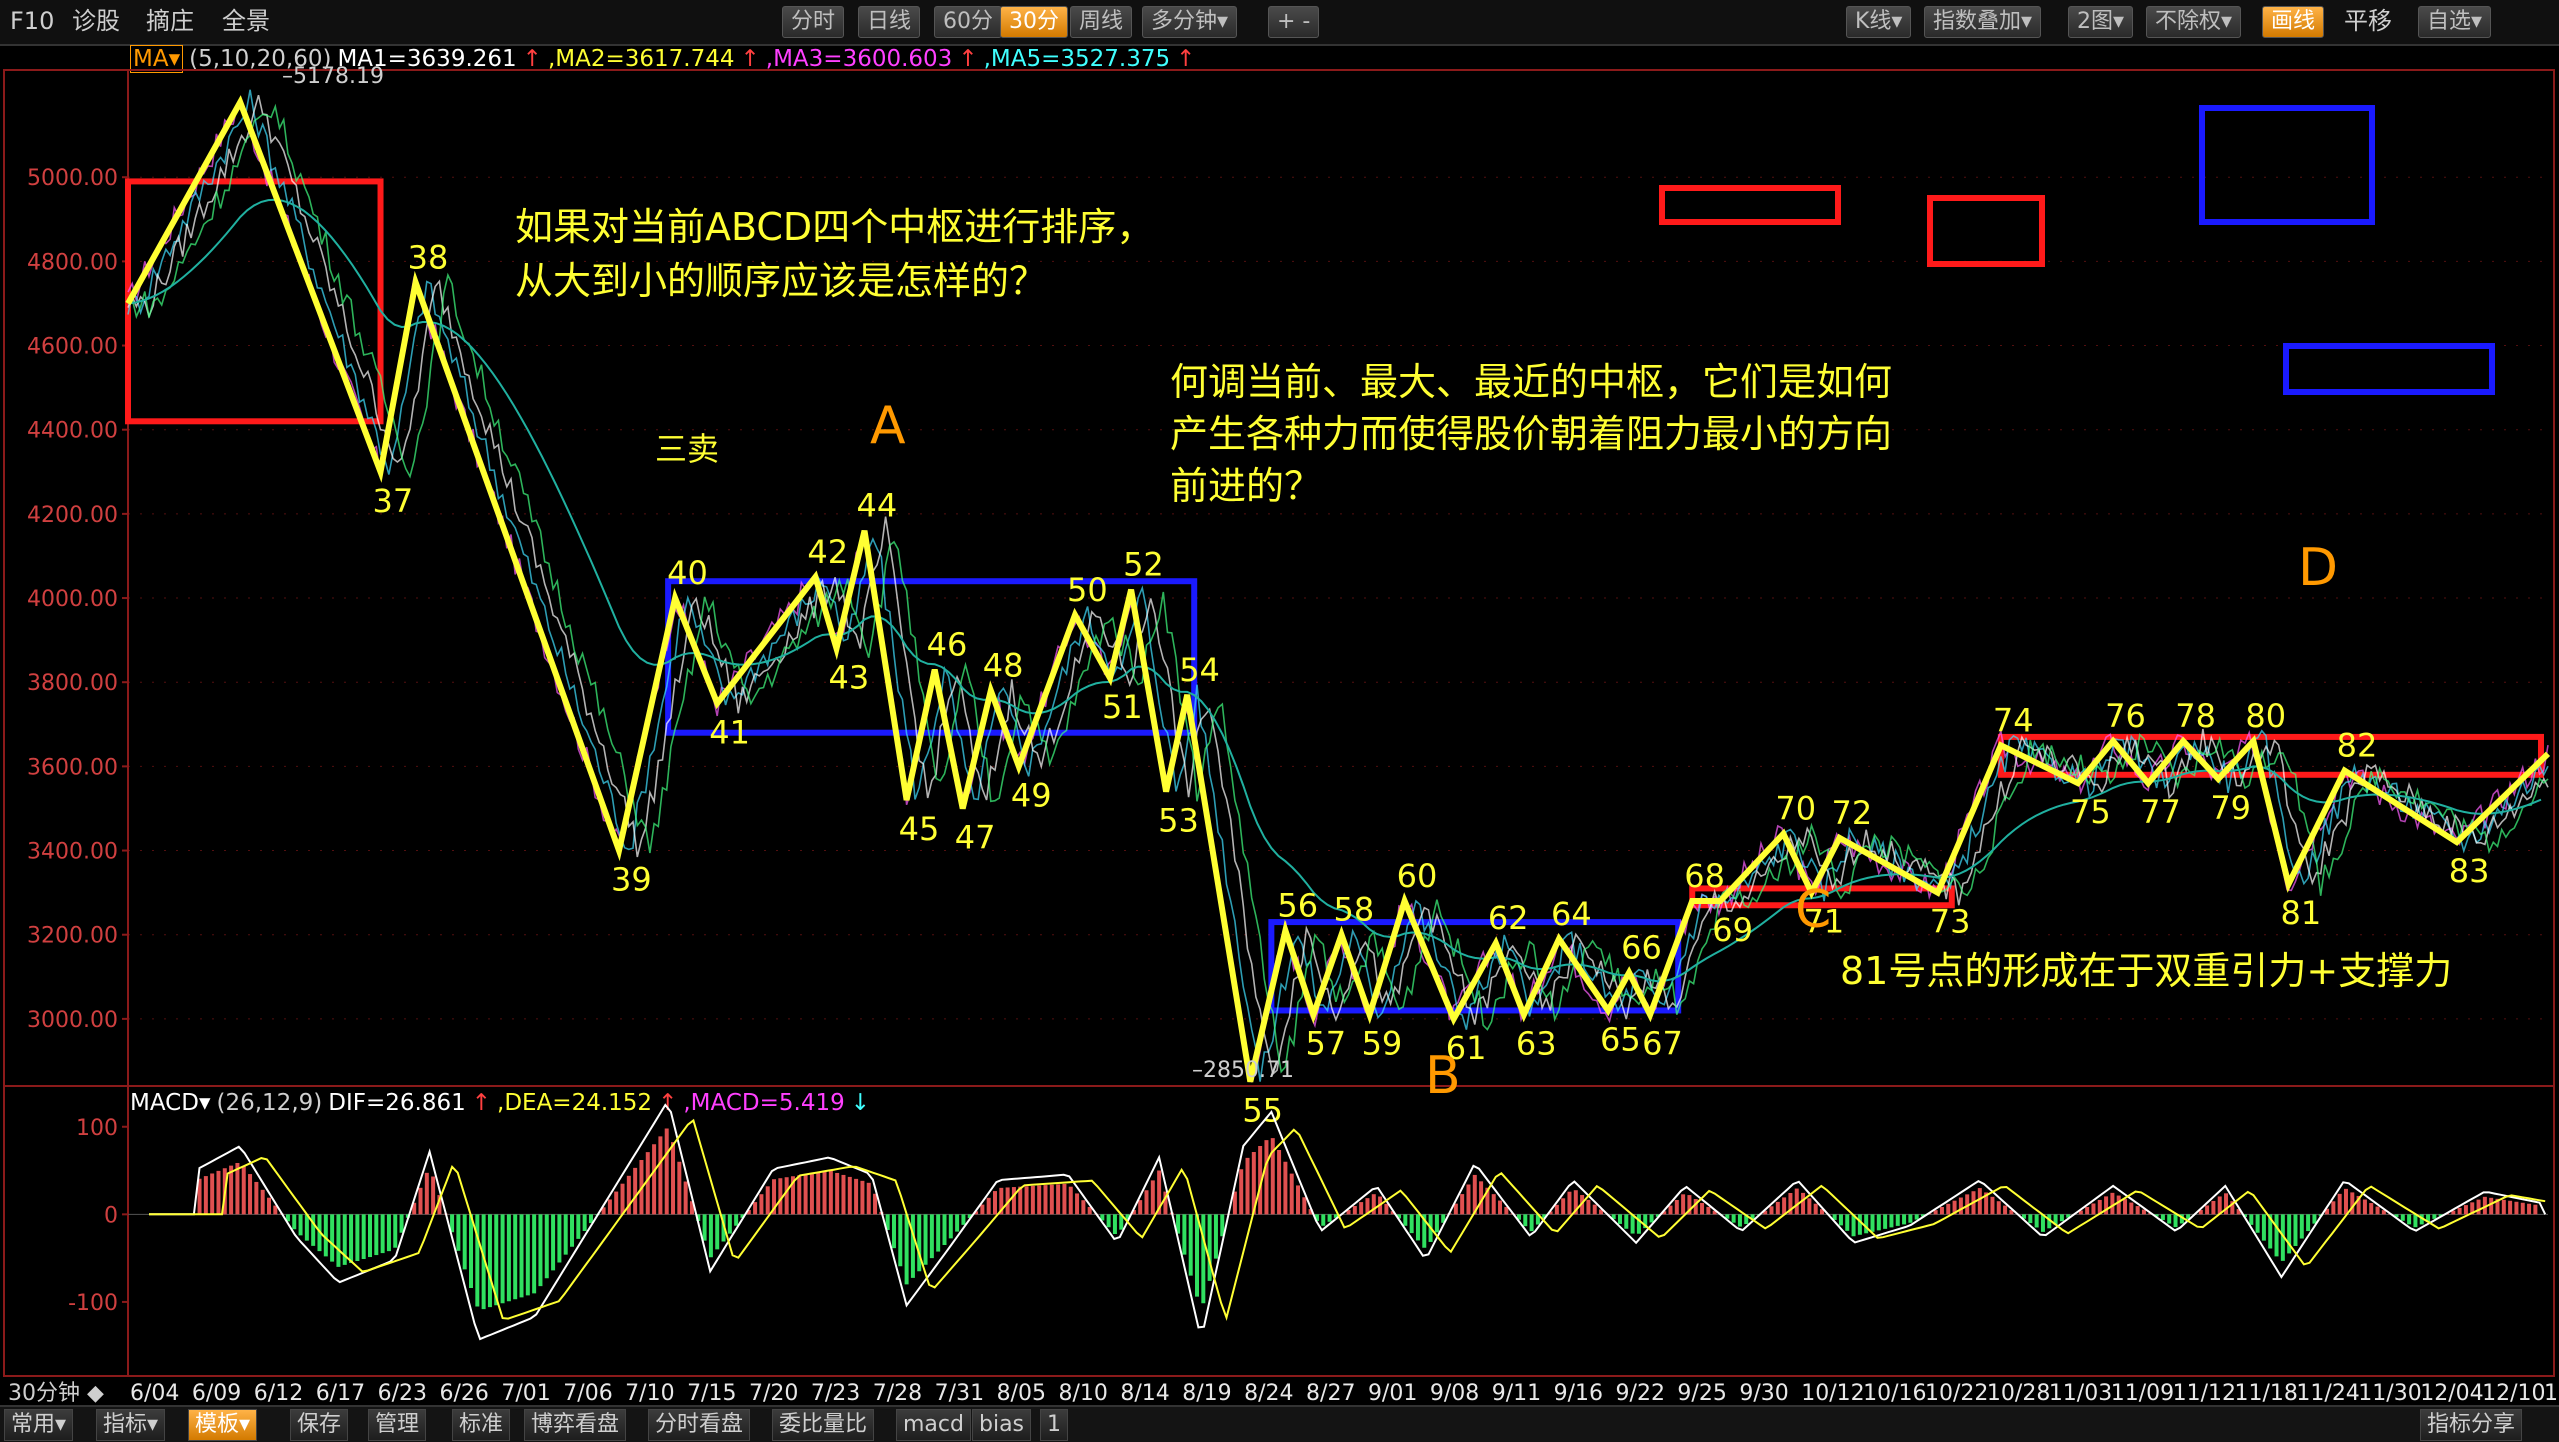 The width and height of the screenshot is (2559, 1442). I want to click on stroke-label-73: 73, so click(1950, 922).